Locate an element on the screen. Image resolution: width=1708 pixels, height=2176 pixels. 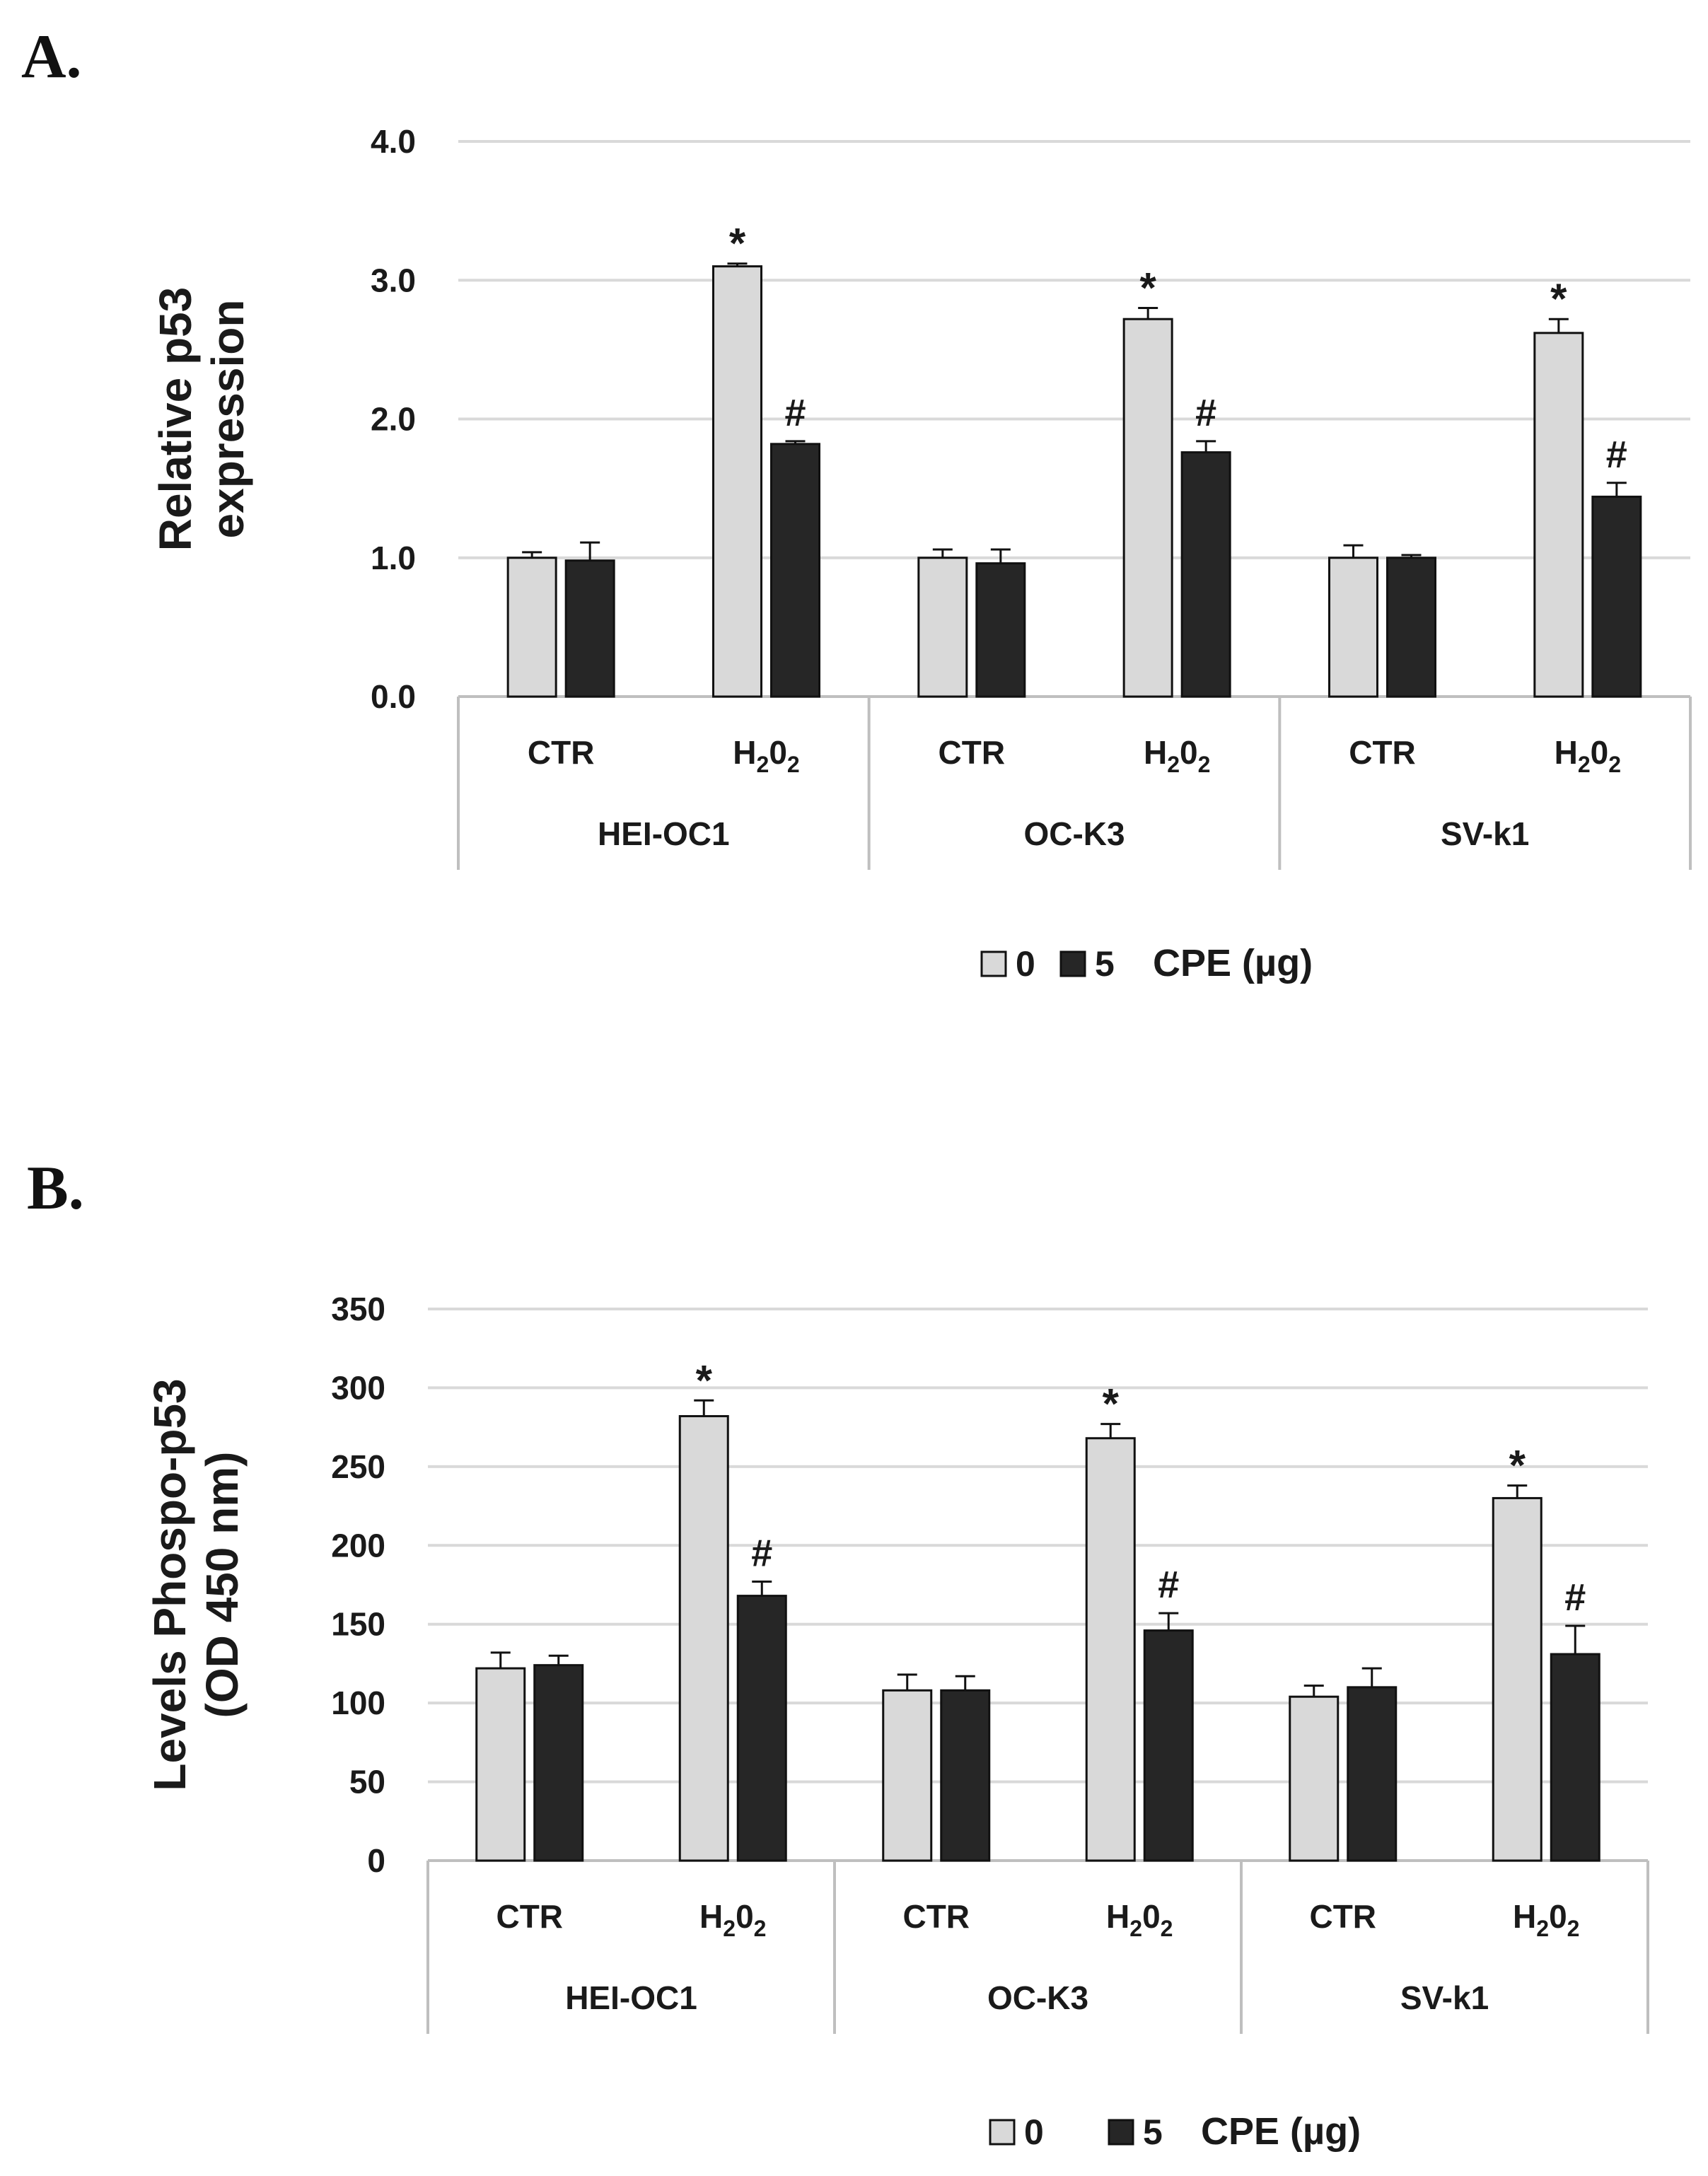
y-axis-title-line: expression is located at coordinates (227, 419).